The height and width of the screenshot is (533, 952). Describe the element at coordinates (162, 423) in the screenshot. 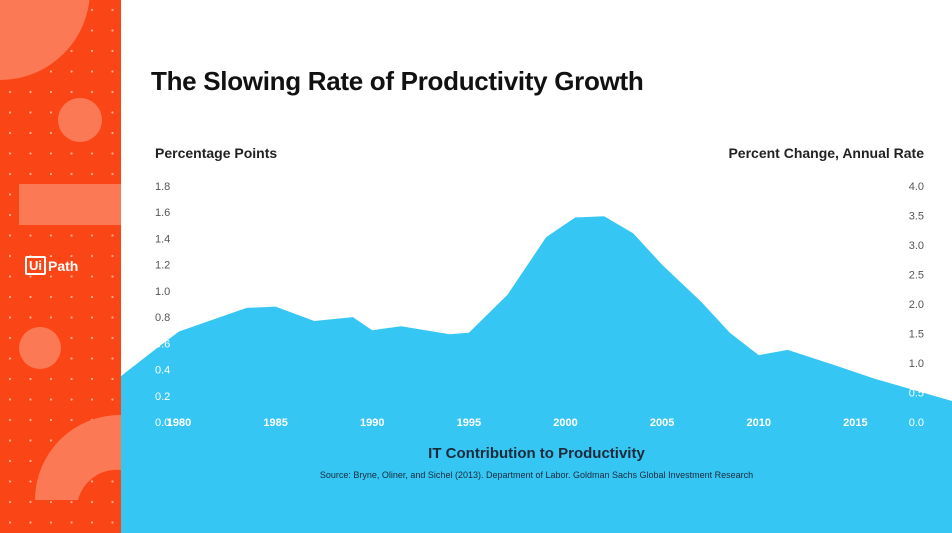

I see `left-tick-label: 0.0` at that location.